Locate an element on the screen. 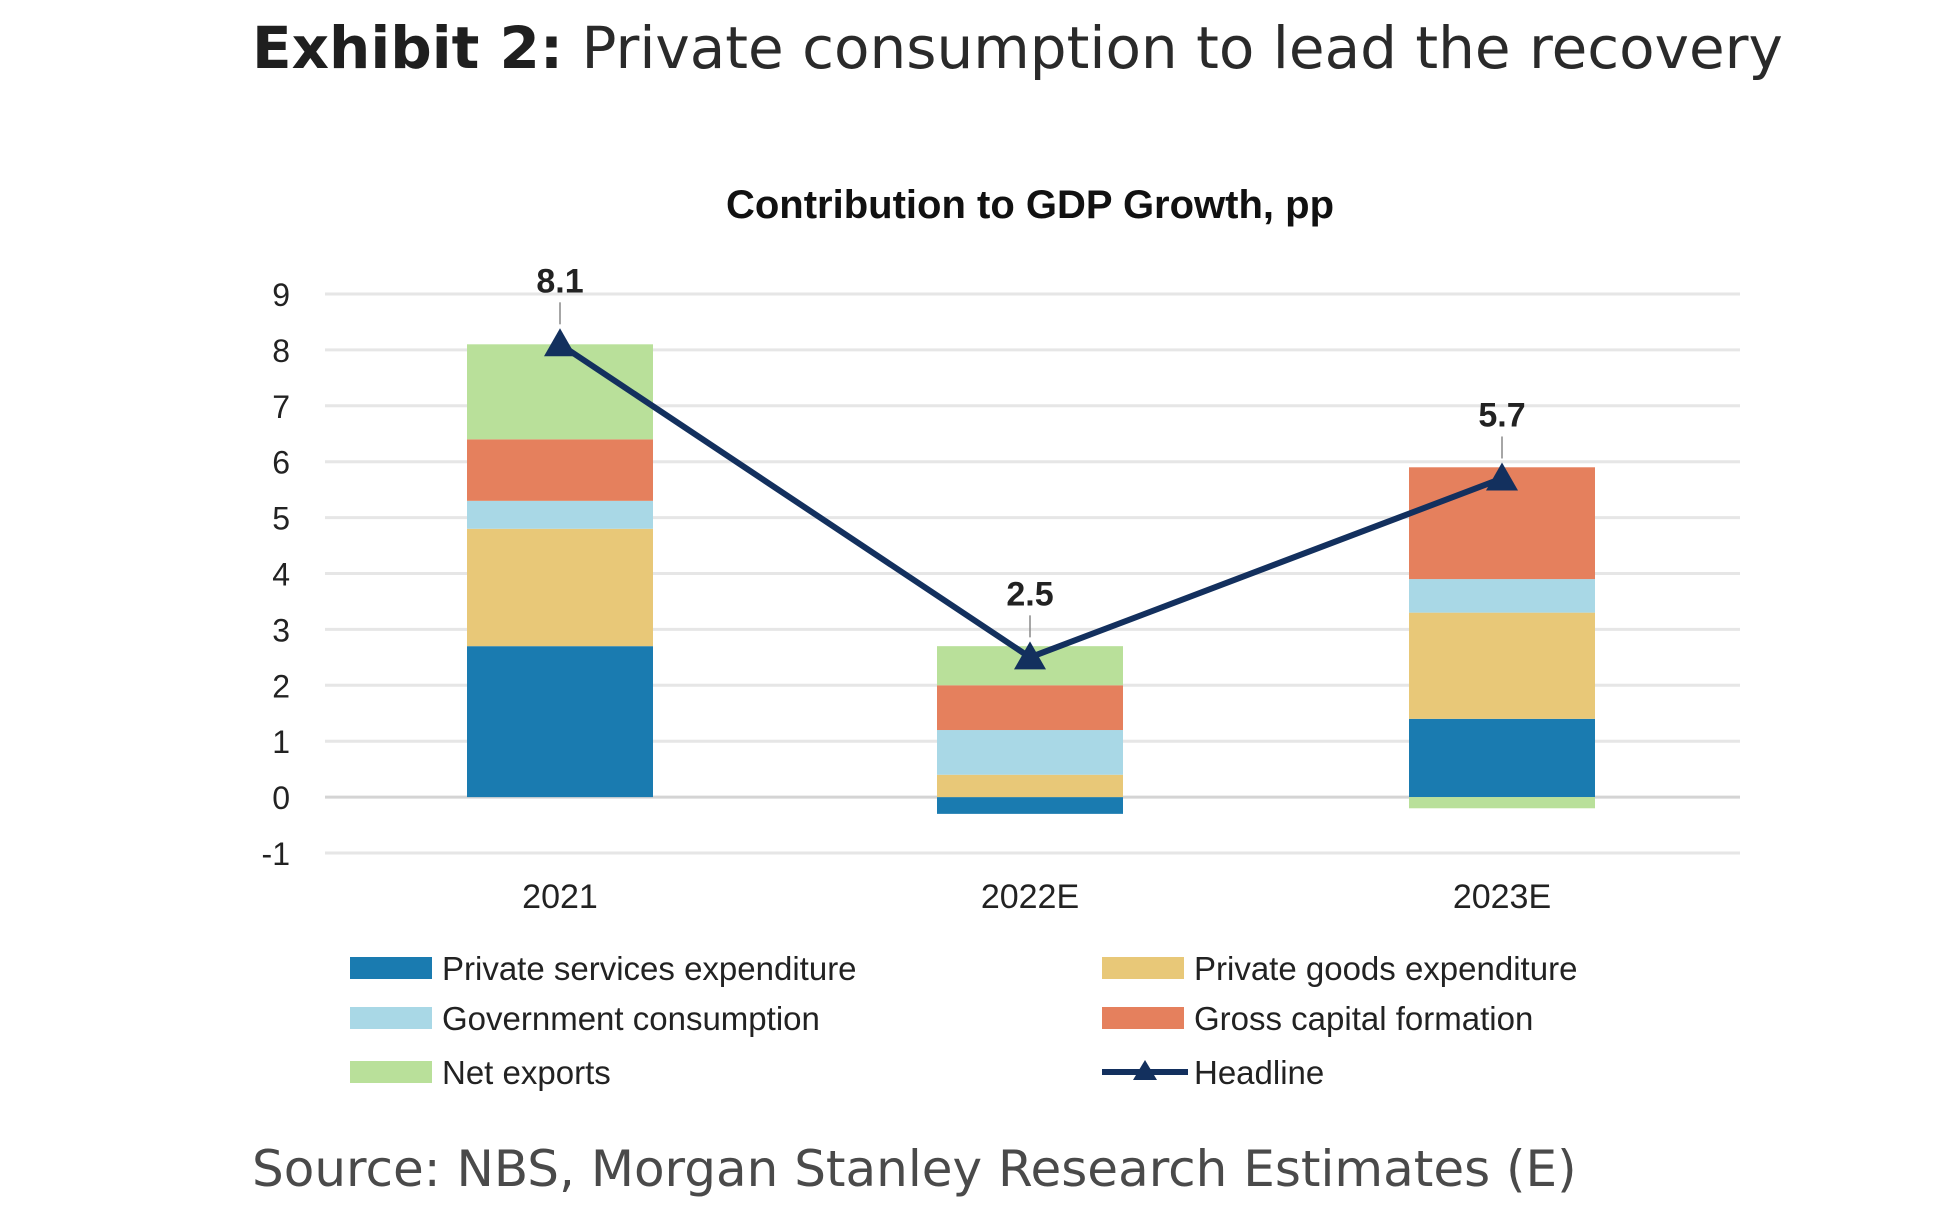  y-tick-label: 3 is located at coordinates (281, 630).